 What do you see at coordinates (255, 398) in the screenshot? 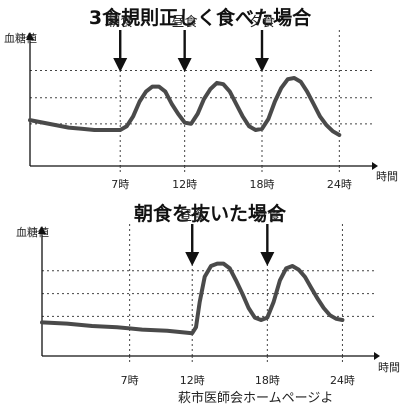
I see `source-credit: 萩市医師会ホームページよ` at bounding box center [255, 398].